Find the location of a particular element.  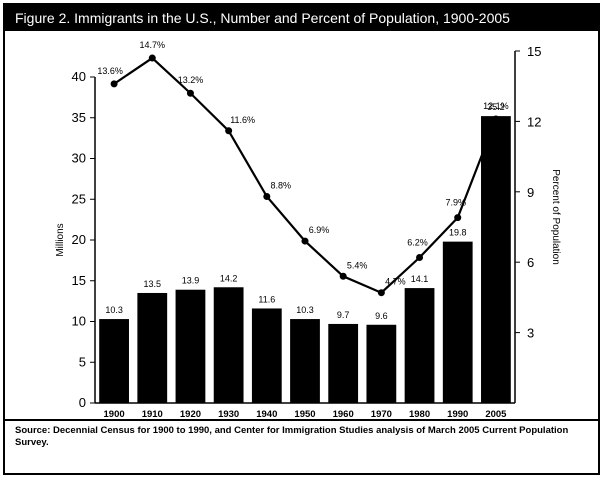

x-tick-label: 1910 is located at coordinates (152, 413).